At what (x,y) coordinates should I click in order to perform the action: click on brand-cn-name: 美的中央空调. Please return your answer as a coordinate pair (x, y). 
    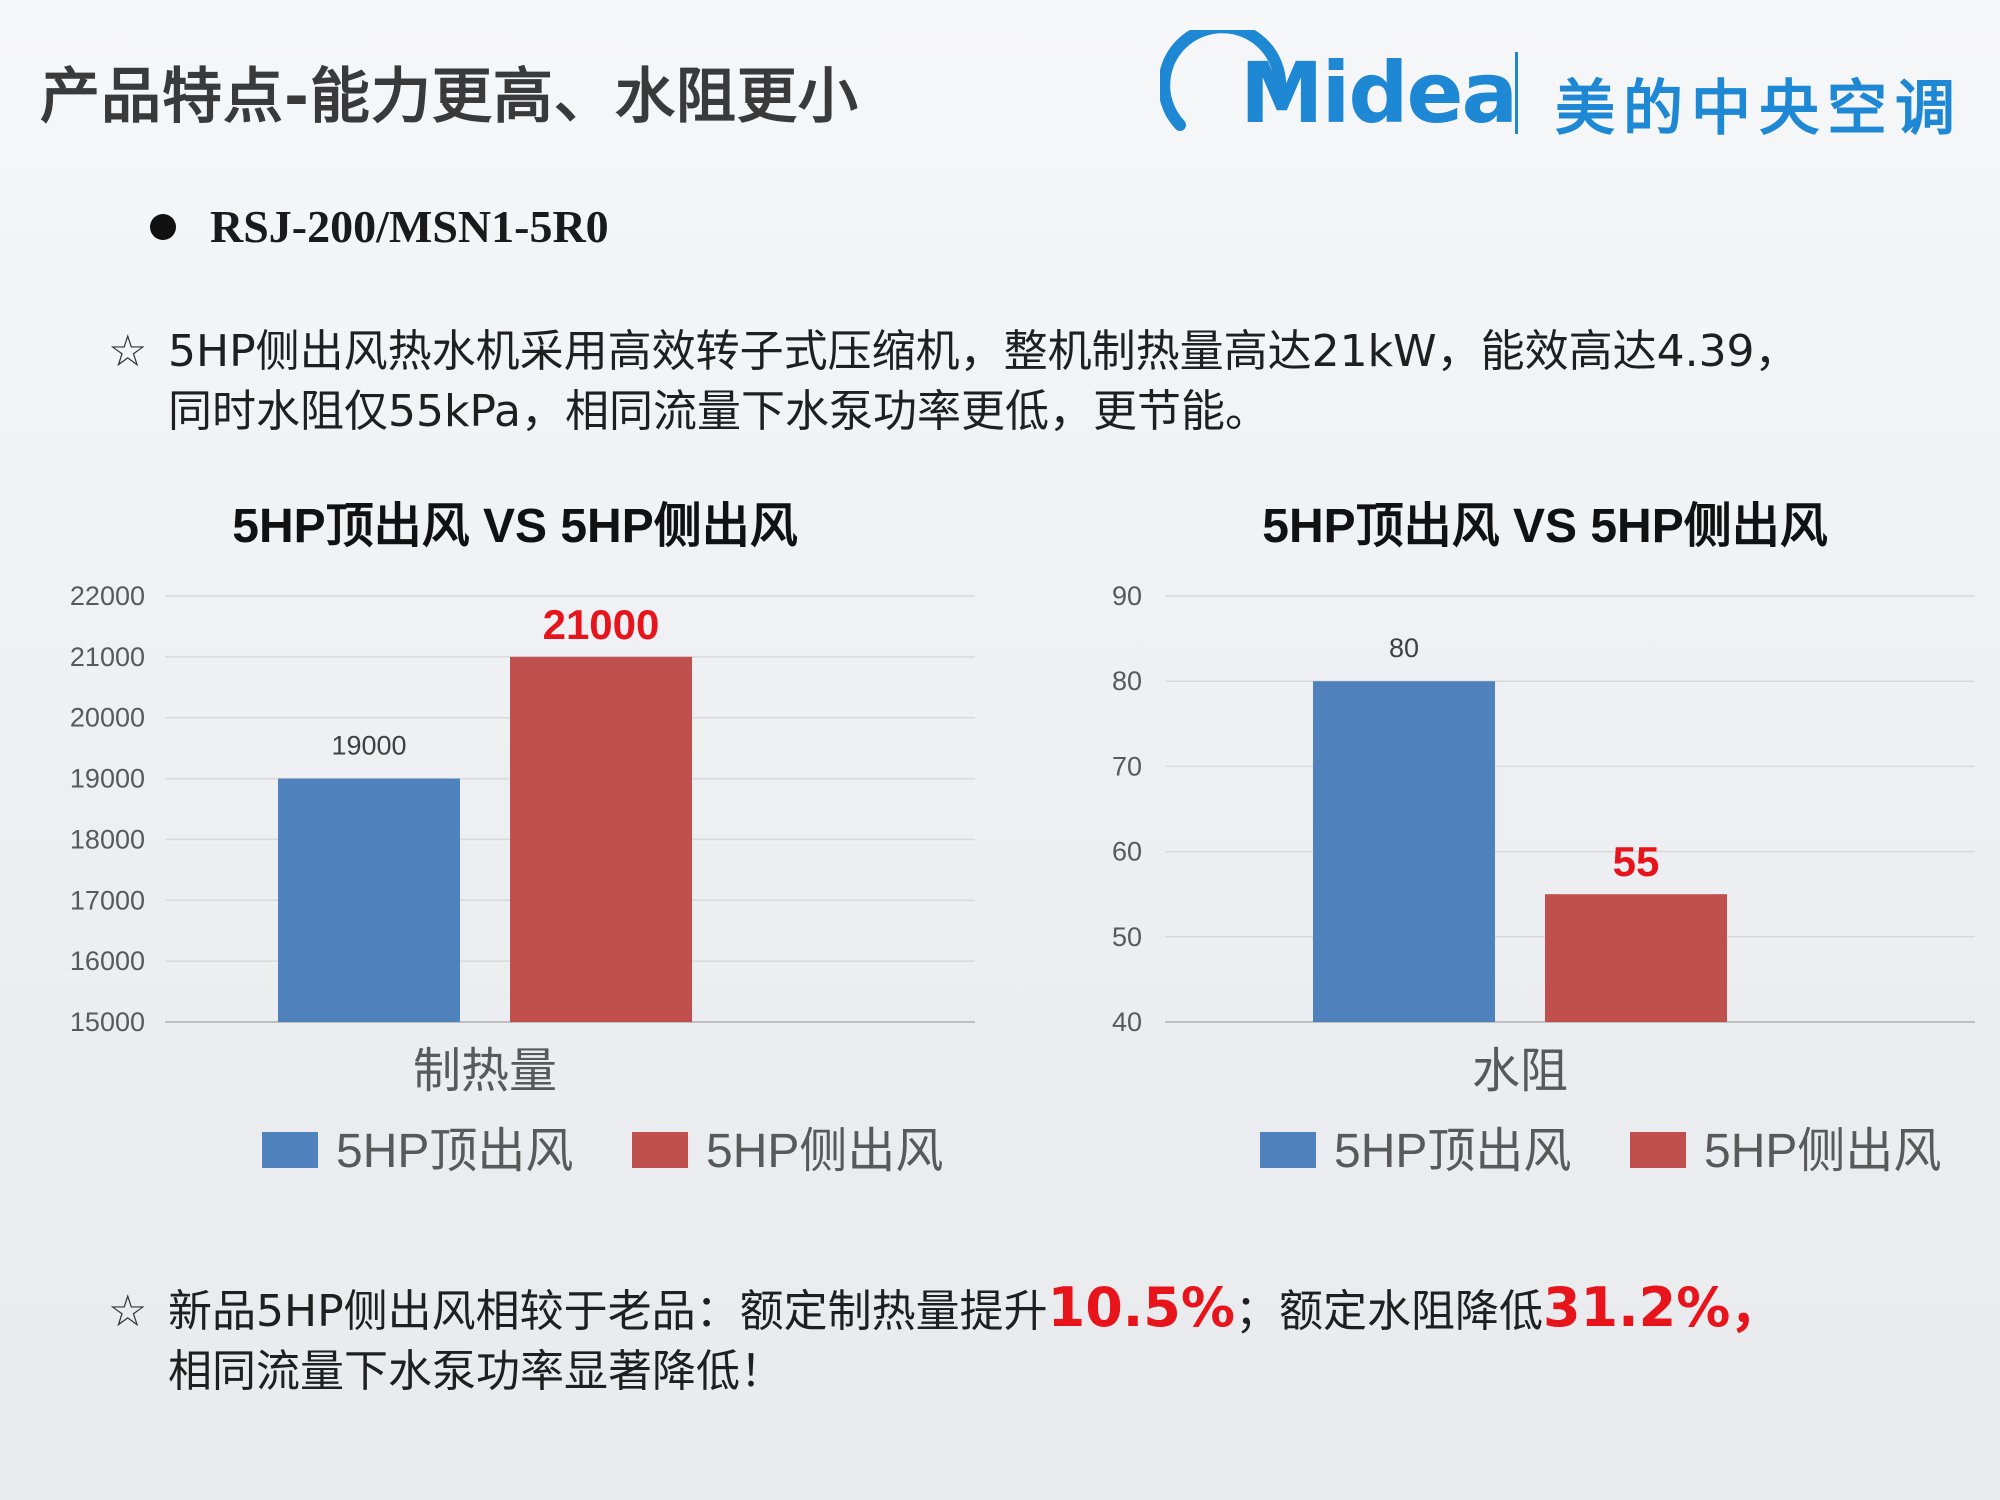
    Looking at the image, I should click on (1759, 109).